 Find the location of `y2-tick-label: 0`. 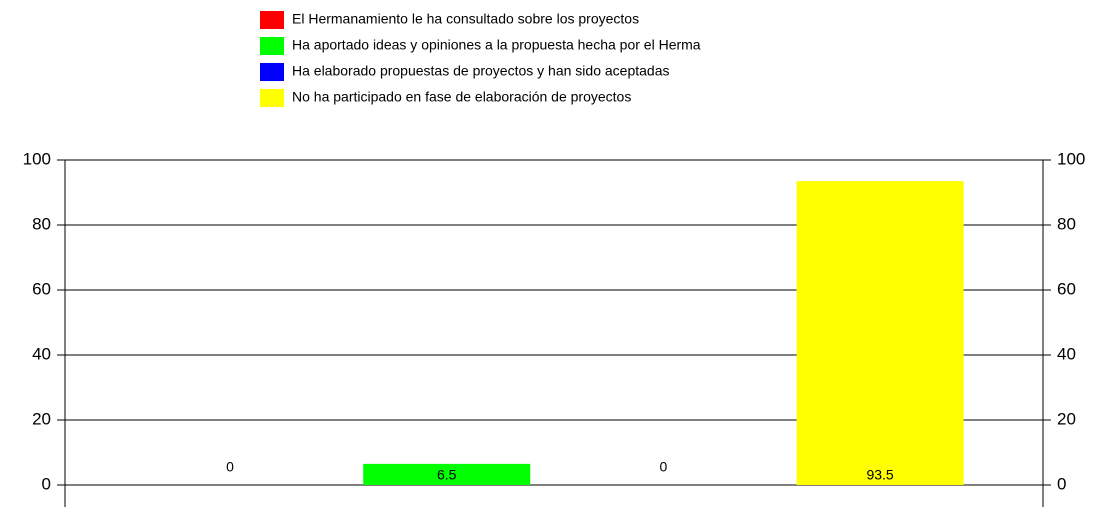

y2-tick-label: 0 is located at coordinates (1061, 483).